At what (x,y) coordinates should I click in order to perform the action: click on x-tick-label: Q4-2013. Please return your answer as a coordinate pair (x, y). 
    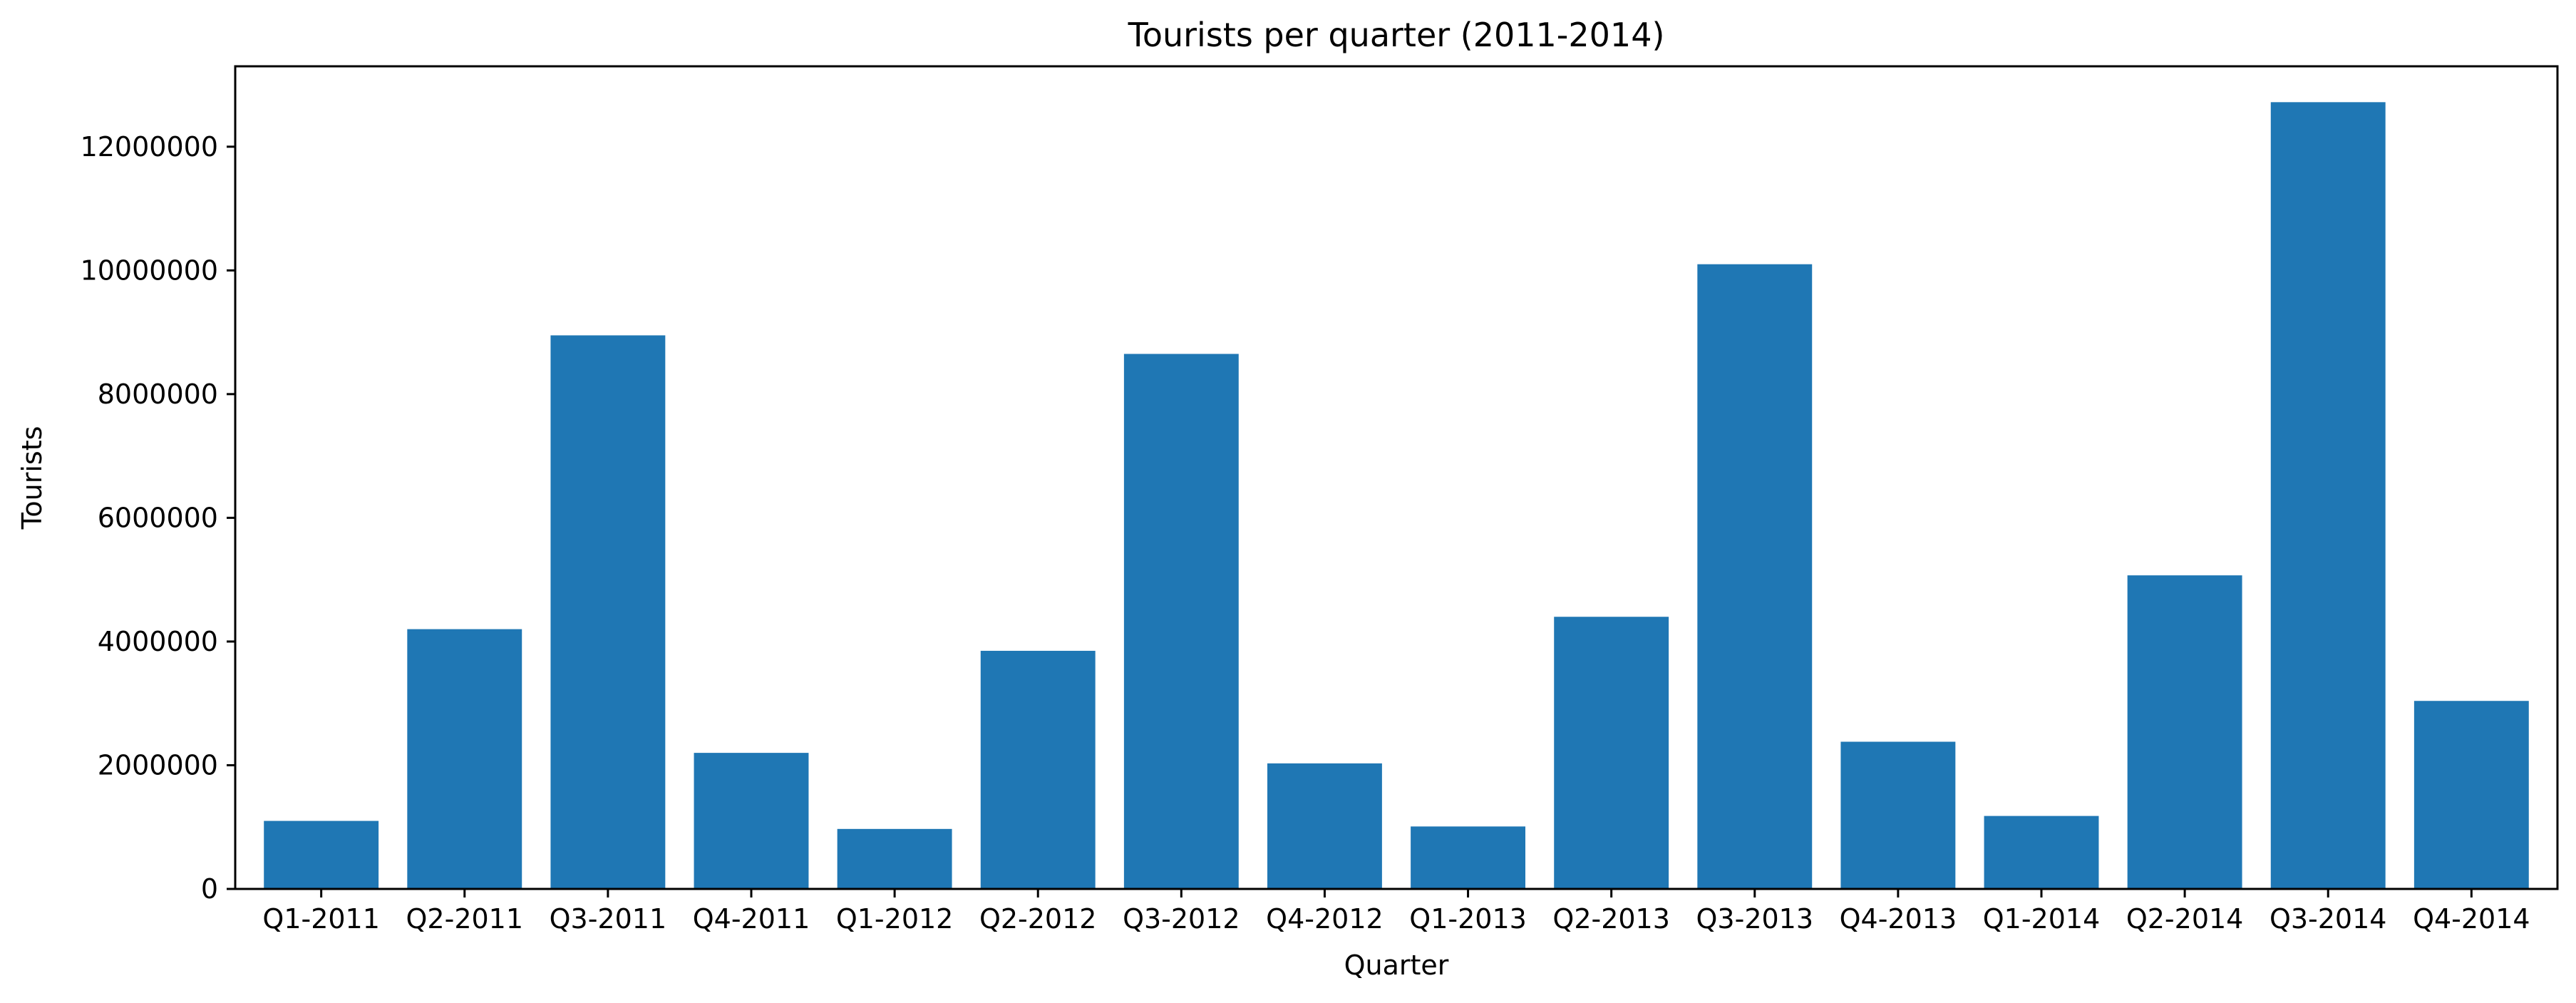
    Looking at the image, I should click on (1898, 919).